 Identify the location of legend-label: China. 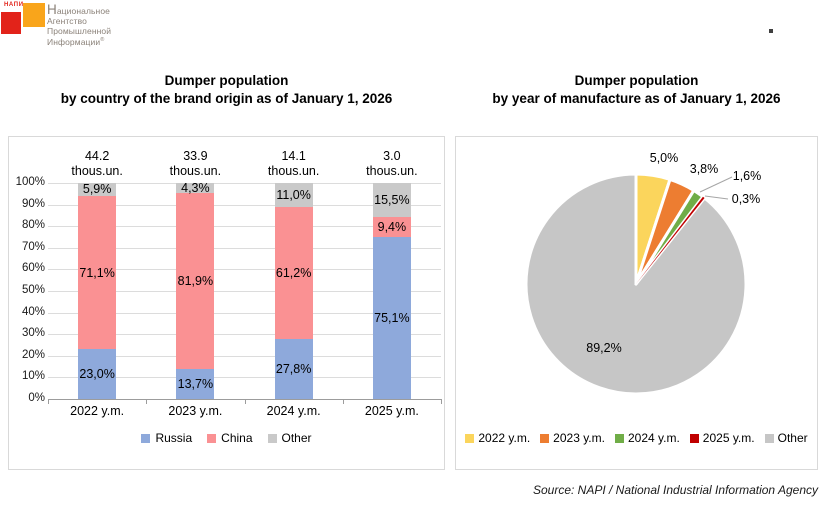
(237, 438).